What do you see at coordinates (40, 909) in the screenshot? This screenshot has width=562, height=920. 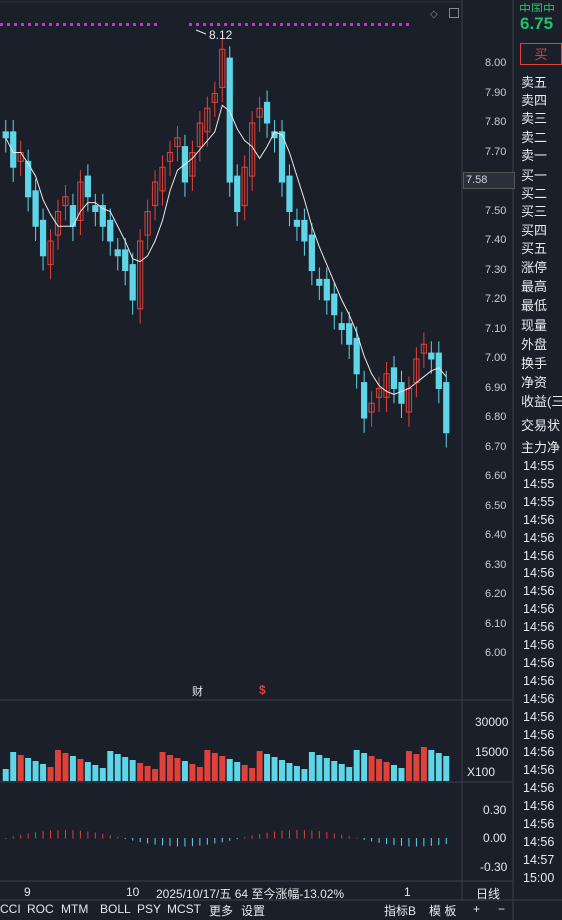 I see `tab-roc: ROC` at bounding box center [40, 909].